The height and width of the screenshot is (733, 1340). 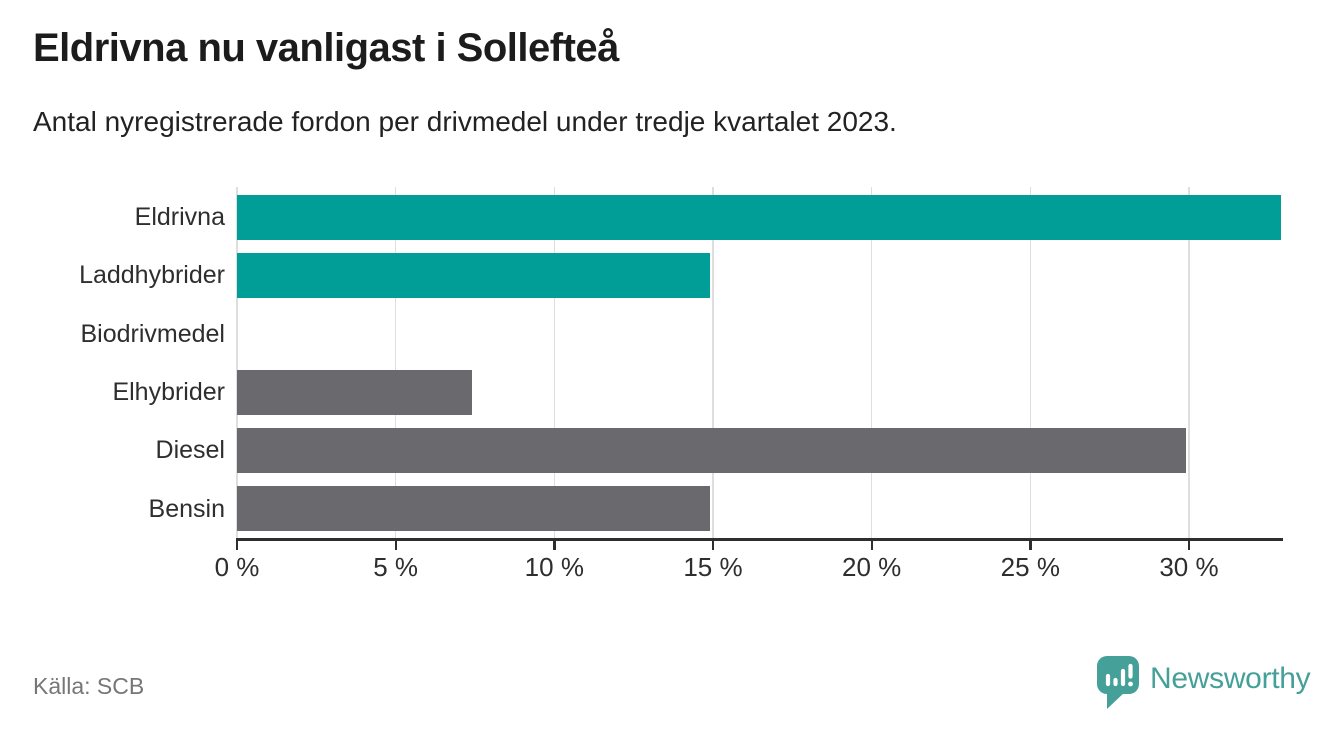 I want to click on category-label-elhybrider: Elhybrider, so click(x=168, y=392).